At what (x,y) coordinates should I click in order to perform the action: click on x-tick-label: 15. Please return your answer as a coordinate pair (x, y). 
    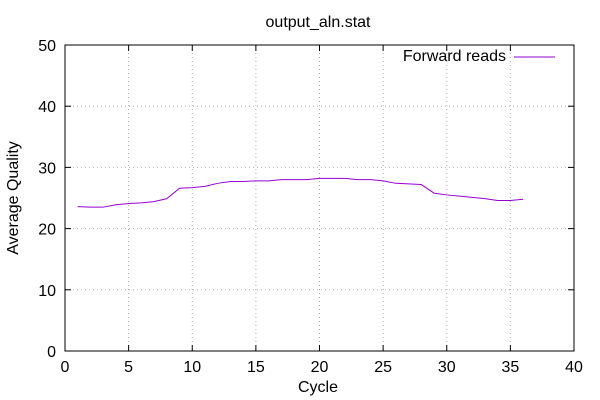
    Looking at the image, I should click on (256, 367).